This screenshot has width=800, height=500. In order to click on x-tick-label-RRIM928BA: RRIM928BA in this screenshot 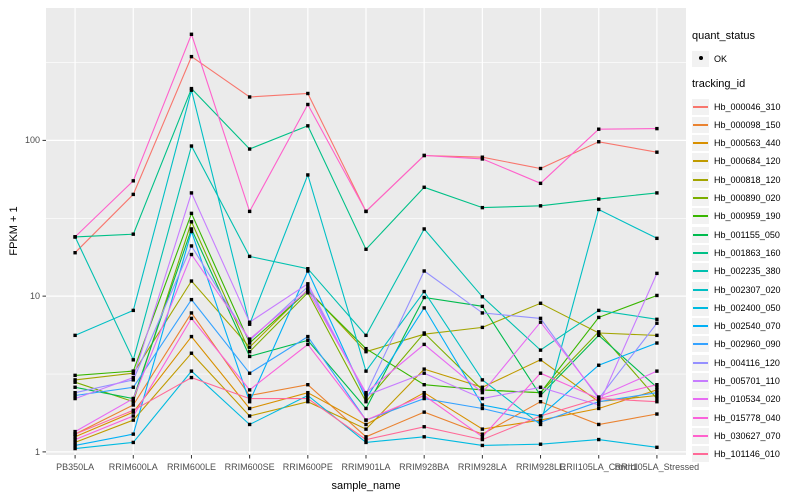, I will do `click(424, 467)`.